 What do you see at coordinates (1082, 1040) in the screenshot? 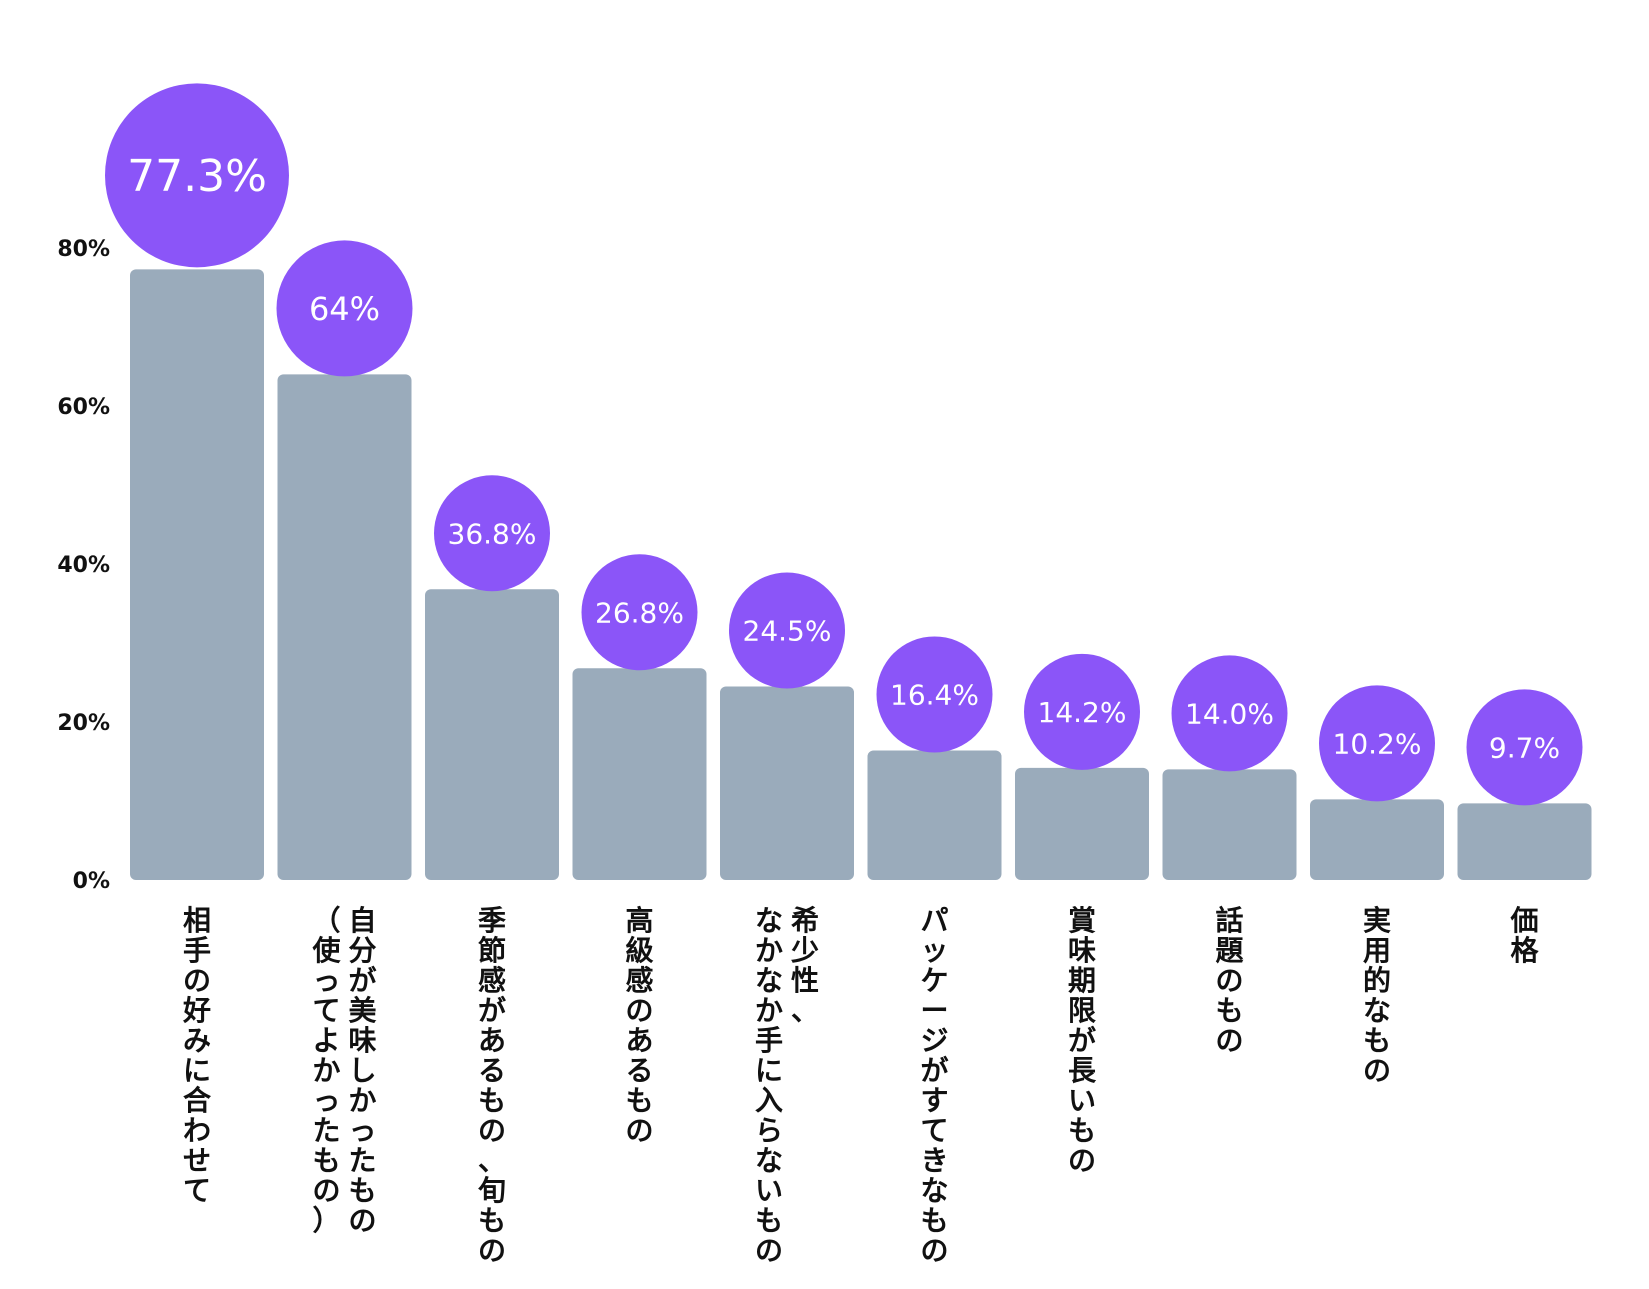
I see `category-label: 賞味期限が長いもの` at bounding box center [1082, 1040].